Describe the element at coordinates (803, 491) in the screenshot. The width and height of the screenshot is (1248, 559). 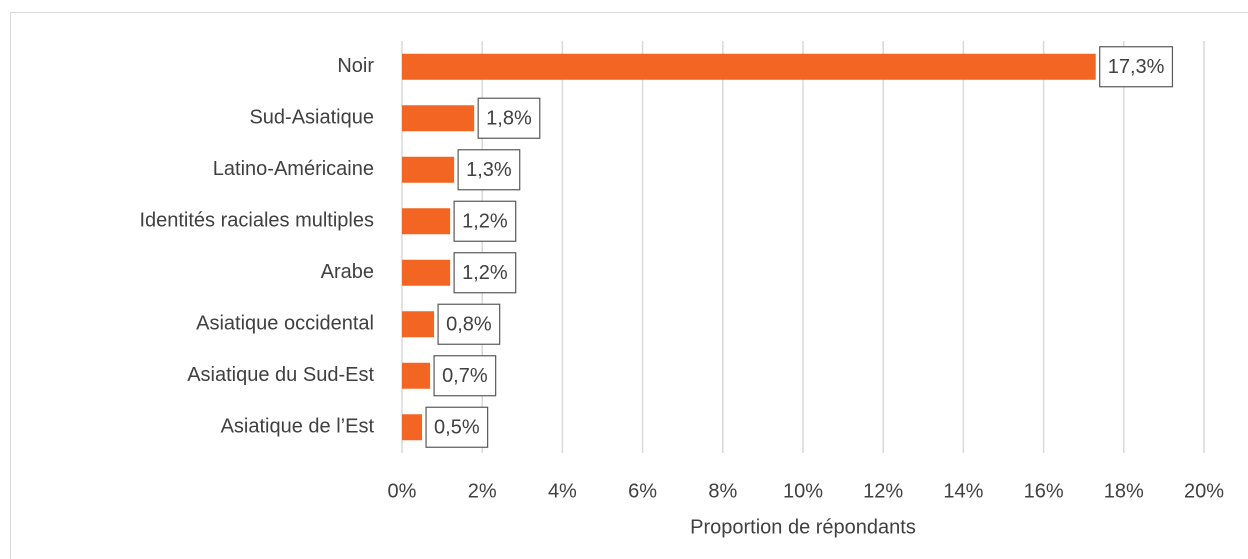
I see `x-tick-label: 10%` at that location.